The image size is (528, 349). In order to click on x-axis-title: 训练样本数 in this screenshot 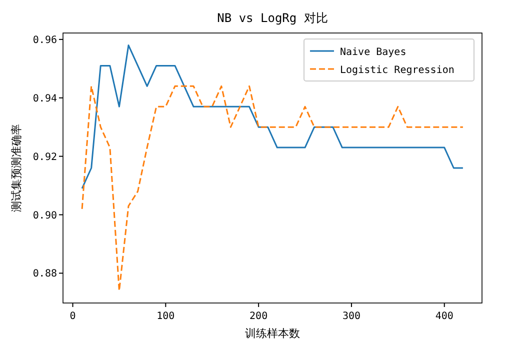, I will do `click(272, 333)`.